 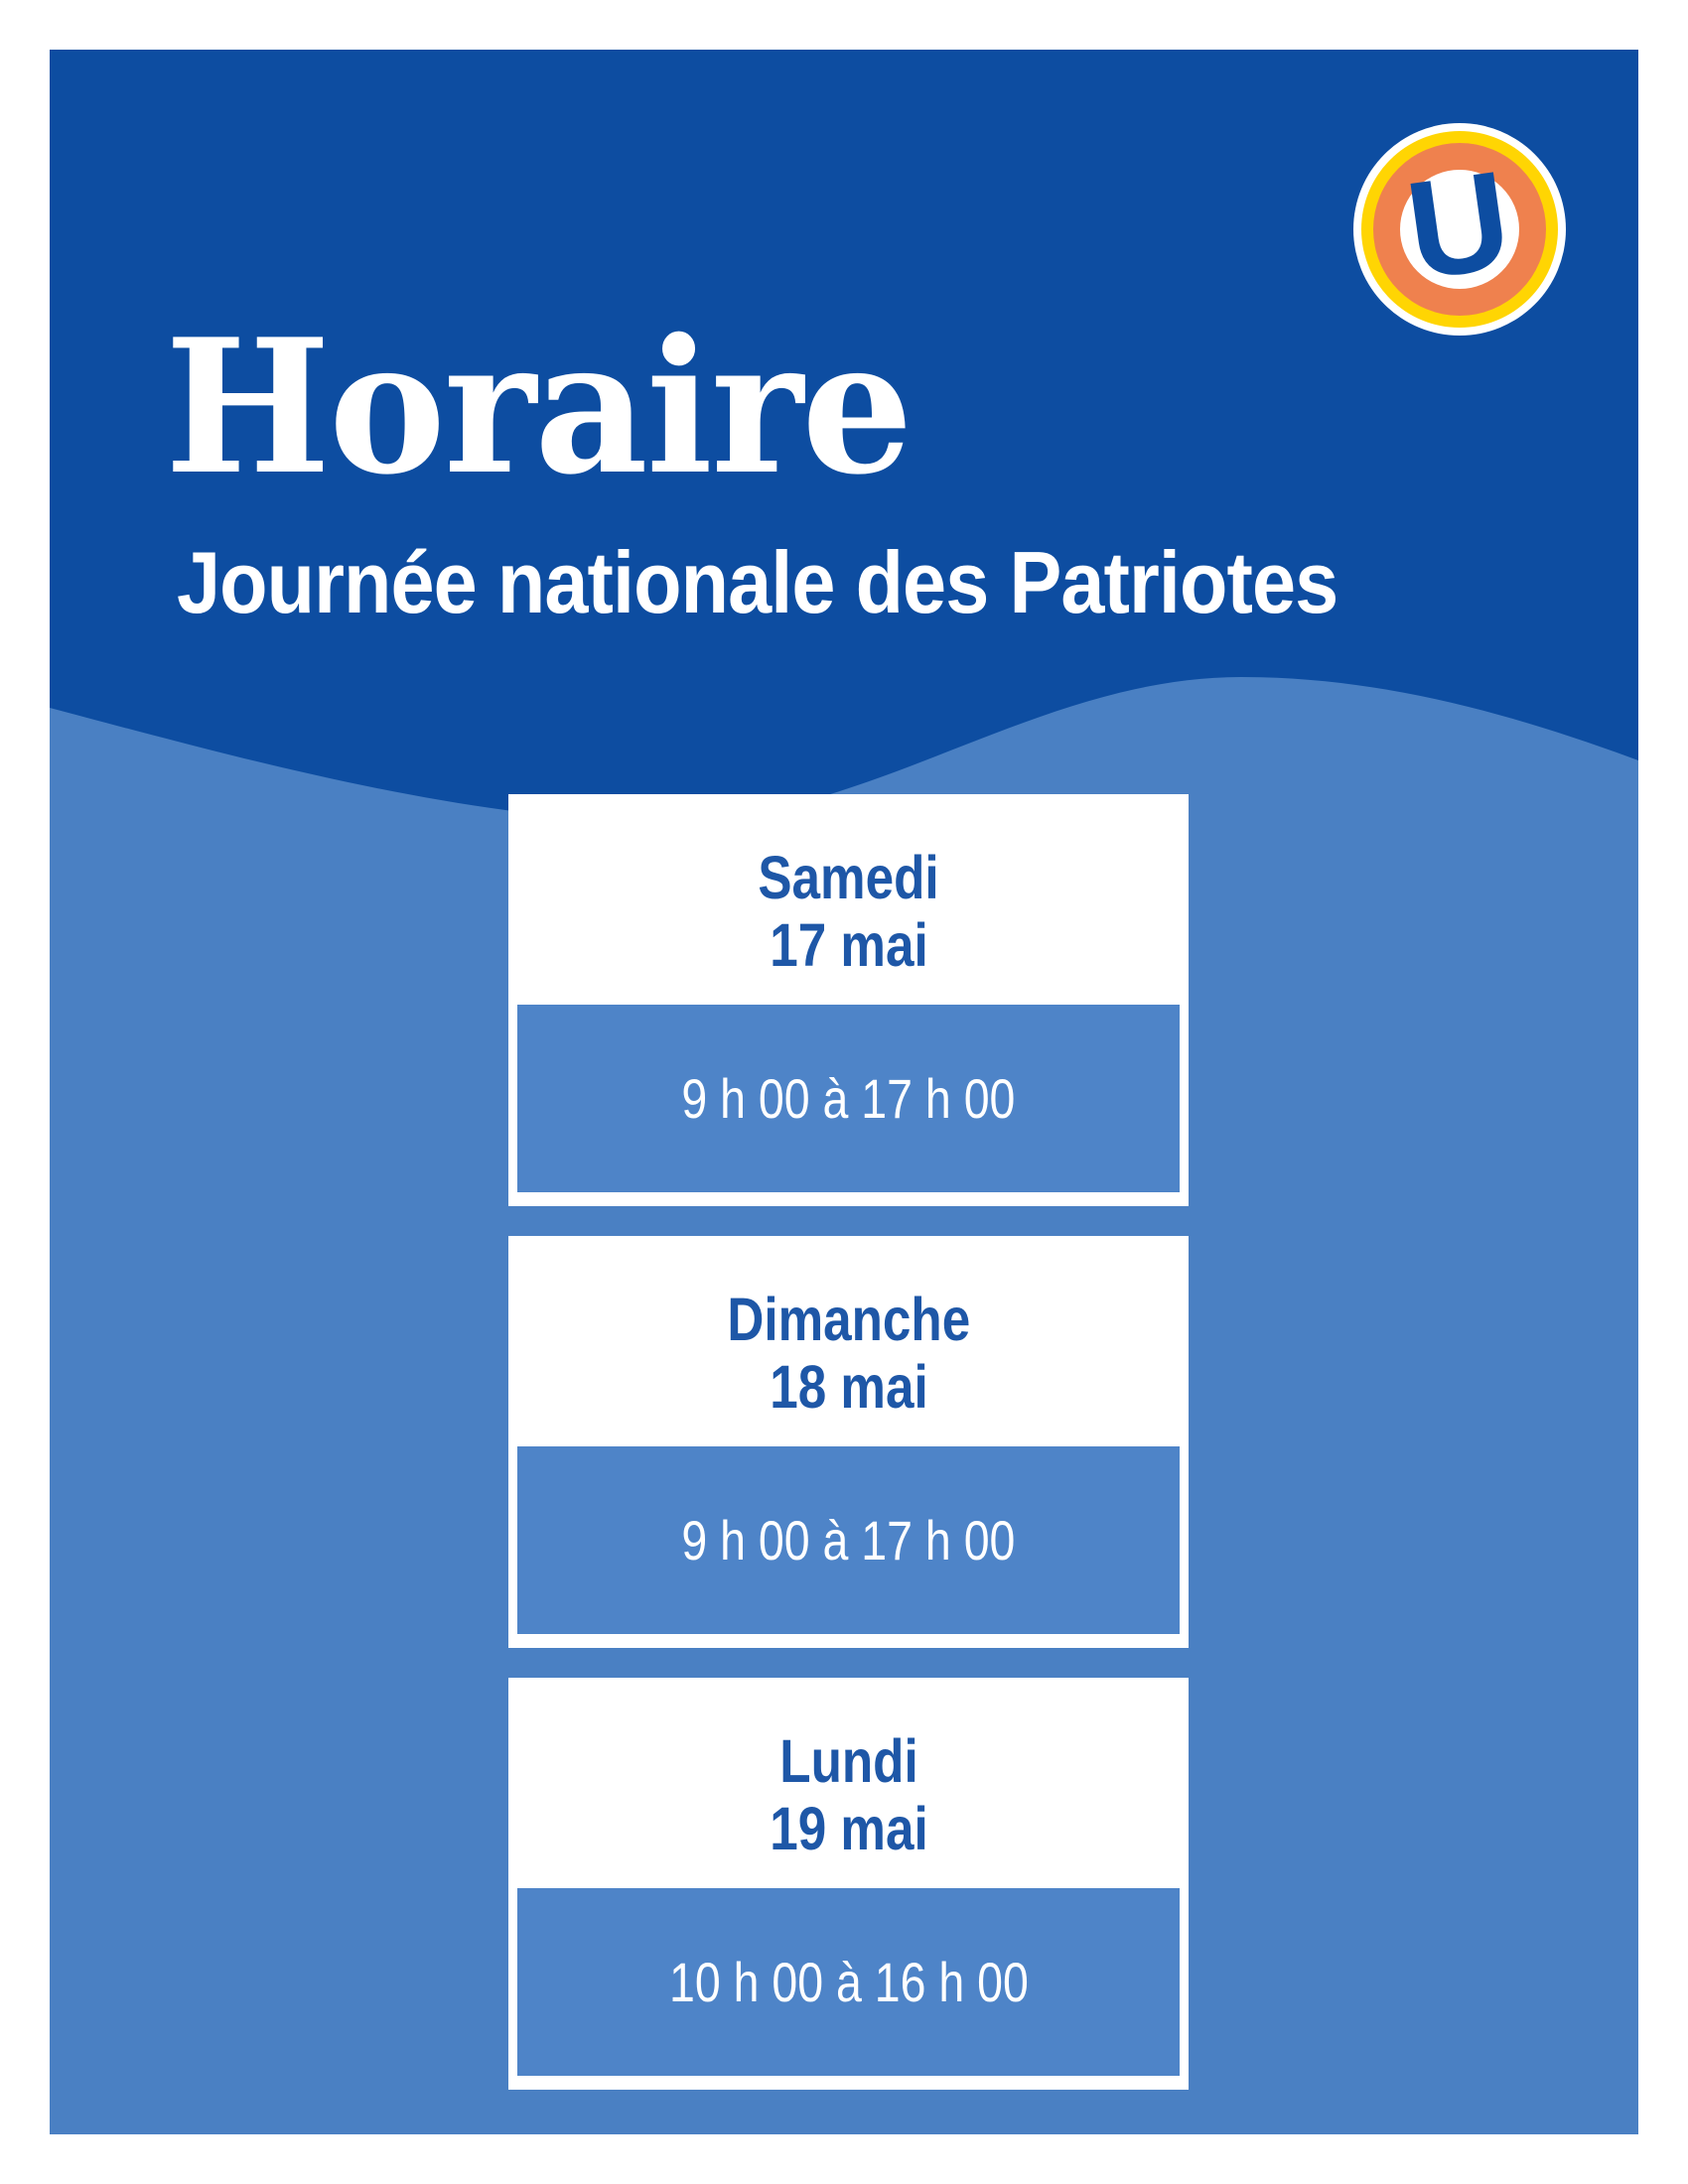 I want to click on hours-label: 10 h 00 à 16 h 00, so click(x=848, y=1982).